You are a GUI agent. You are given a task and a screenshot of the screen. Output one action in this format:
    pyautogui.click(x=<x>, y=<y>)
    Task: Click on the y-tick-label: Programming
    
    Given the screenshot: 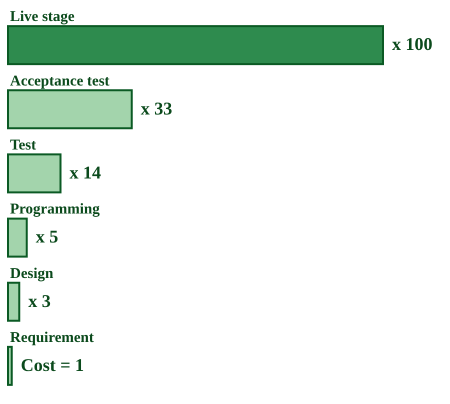 What is the action you would take?
    pyautogui.click(x=55, y=210)
    